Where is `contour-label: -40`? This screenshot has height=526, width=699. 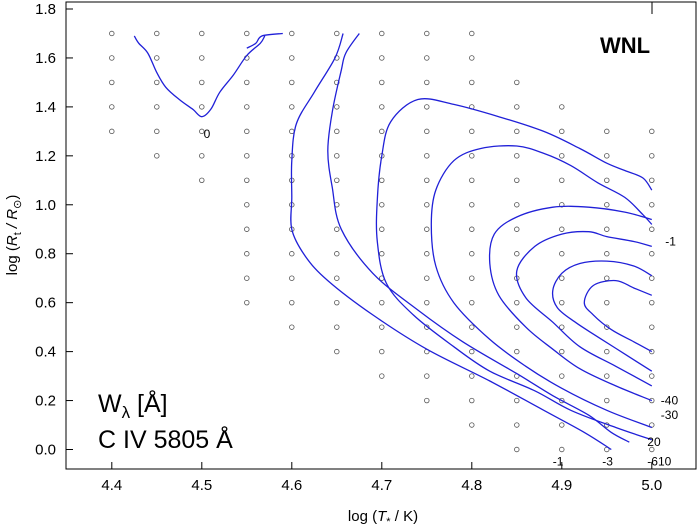 contour-label: -40 is located at coordinates (670, 401).